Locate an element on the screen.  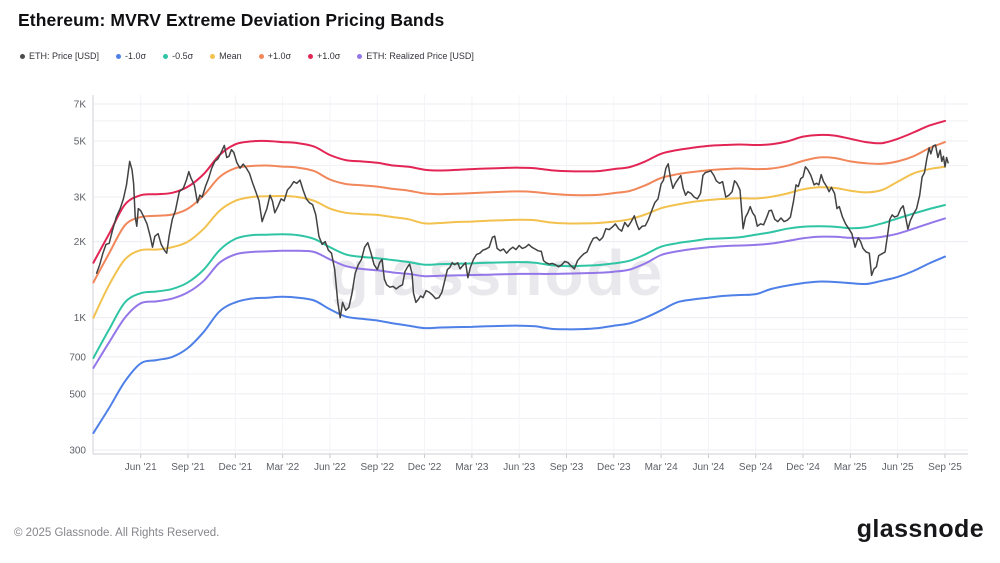
legend-label: ETH: Realized Price [USD] is located at coordinates (420, 56).